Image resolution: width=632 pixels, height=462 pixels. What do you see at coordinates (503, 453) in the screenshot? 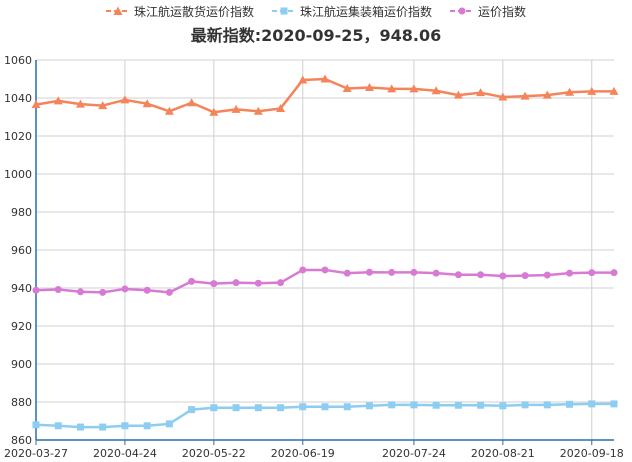
I see `x-tick-label: 2020-08-21` at bounding box center [503, 453].